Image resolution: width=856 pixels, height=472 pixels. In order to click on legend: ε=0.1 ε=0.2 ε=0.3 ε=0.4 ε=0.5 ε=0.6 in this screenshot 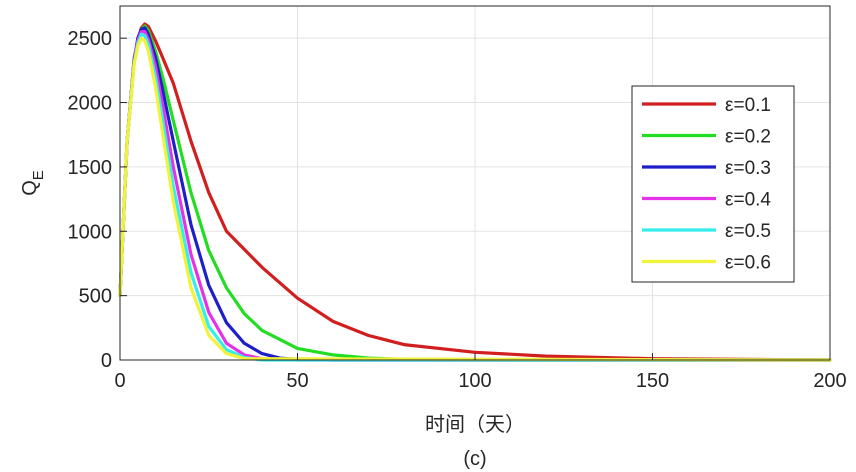, I will do `click(713, 184)`.